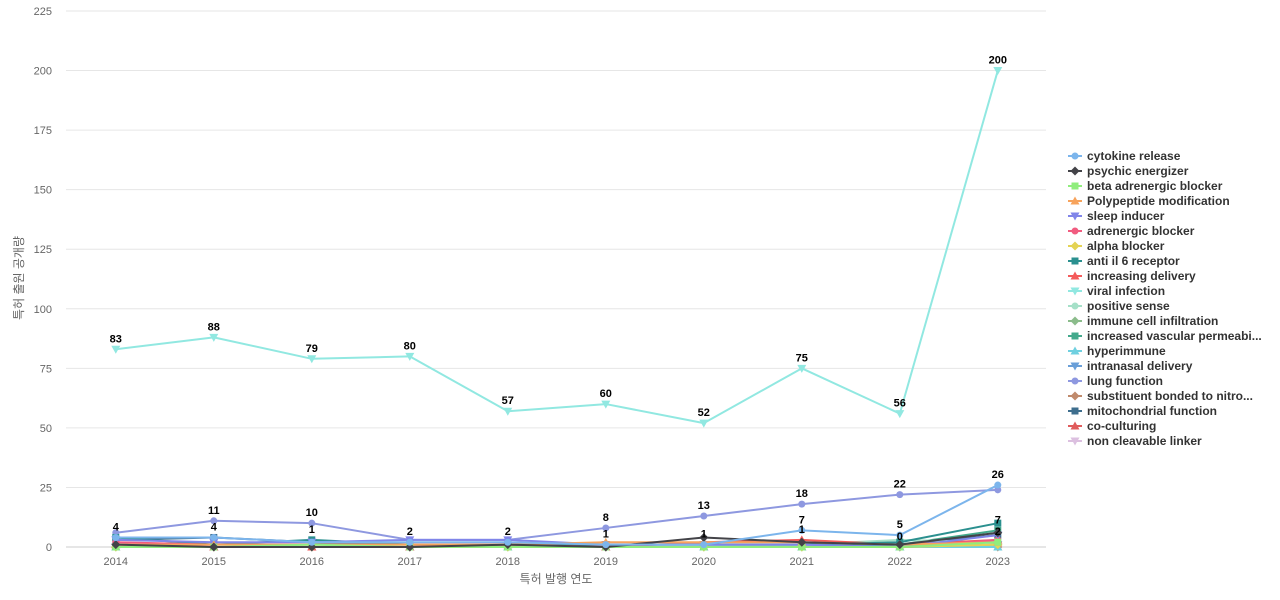 The height and width of the screenshot is (600, 1280). Describe the element at coordinates (410, 562) in the screenshot. I see `x-tick-label: 2017` at that location.